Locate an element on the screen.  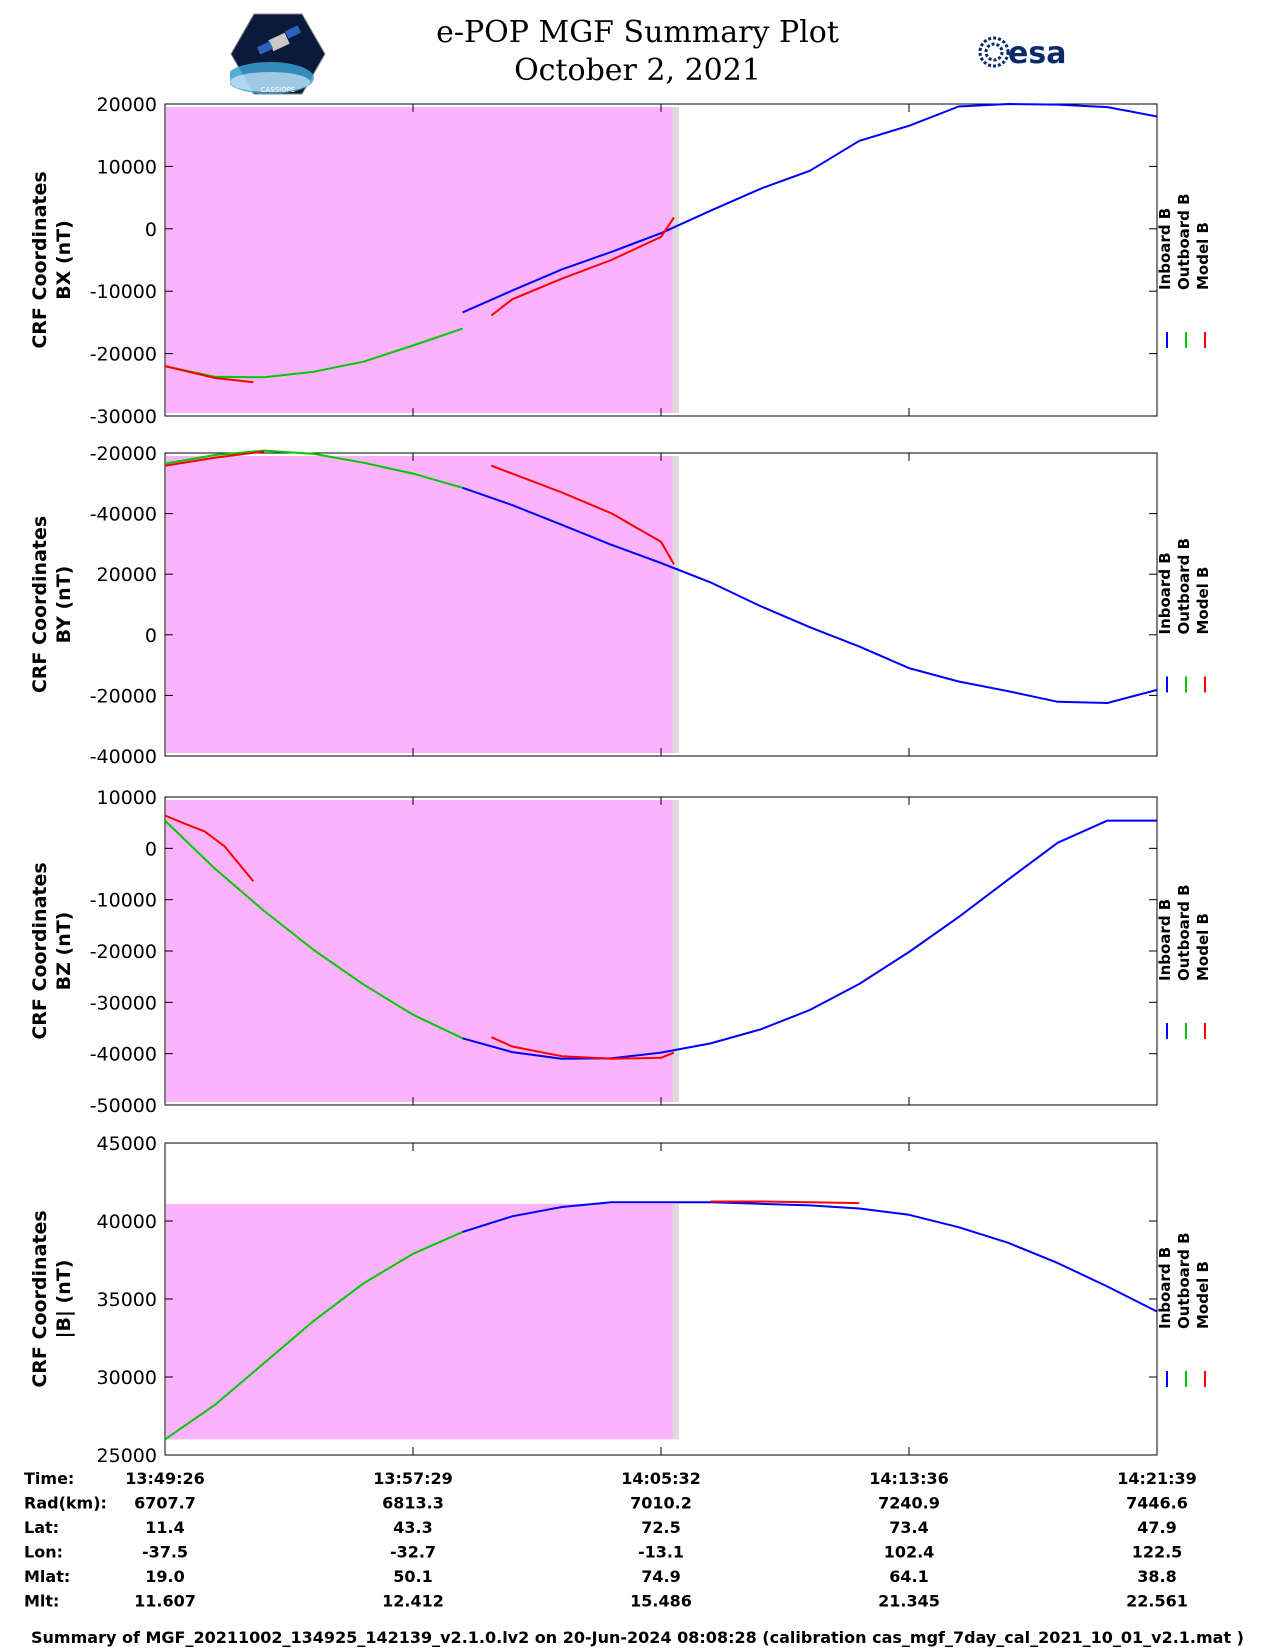
y-tick-label: 45000 is located at coordinates (127, 1144).